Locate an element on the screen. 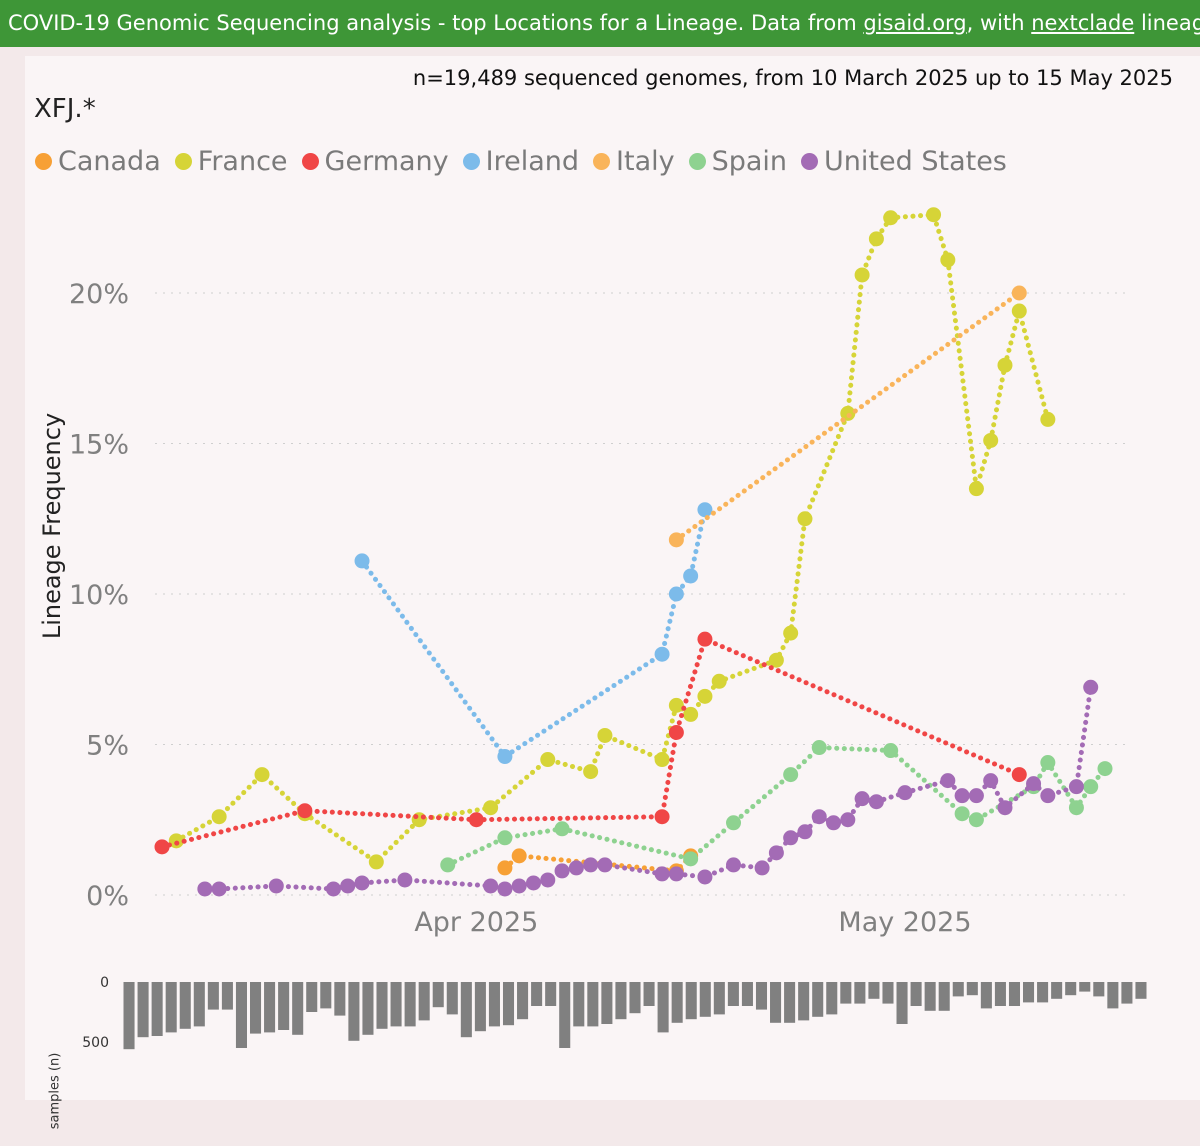 This screenshot has height=1146, width=1200. legend-label: Italy is located at coordinates (645, 161).